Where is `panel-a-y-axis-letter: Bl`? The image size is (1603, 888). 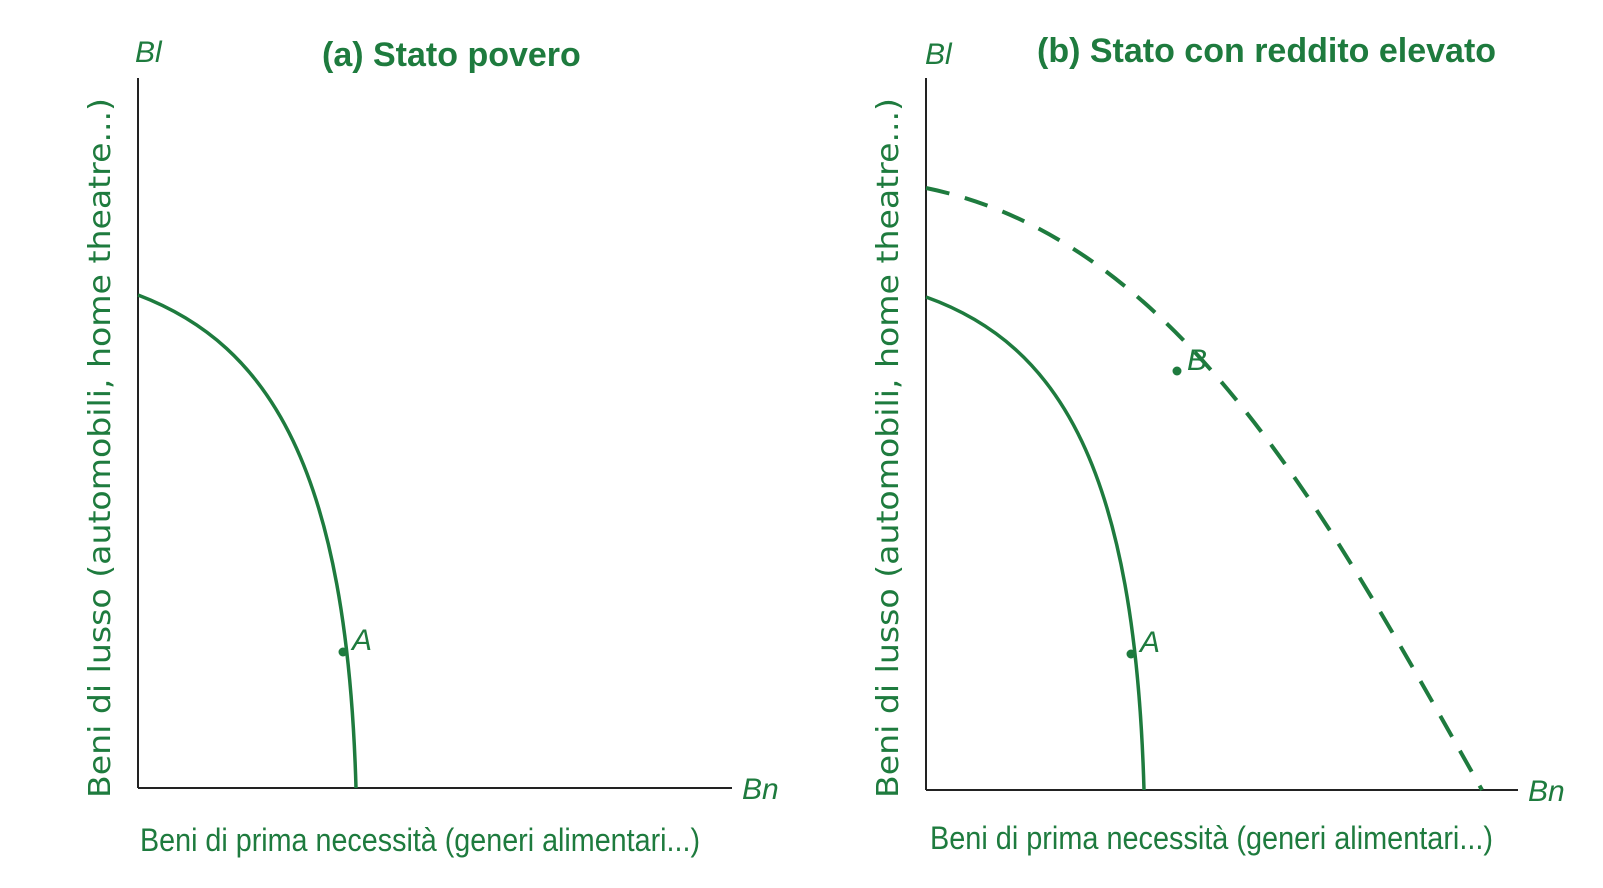 panel-a-y-axis-letter: Bl is located at coordinates (149, 52).